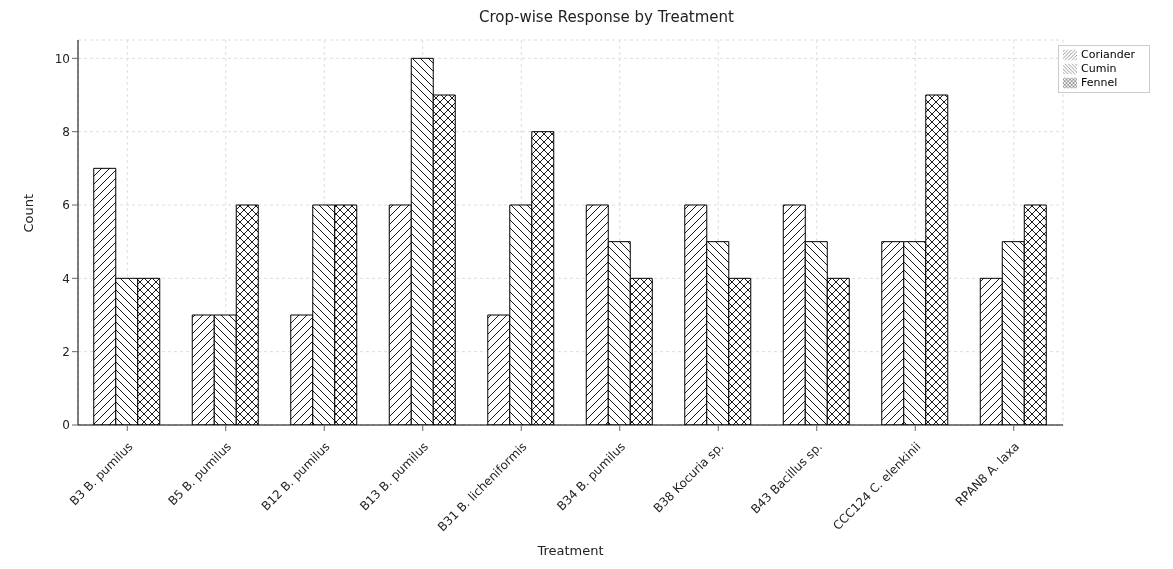  What do you see at coordinates (66, 278) in the screenshot?
I see `y-tick-label: 4` at bounding box center [66, 278].